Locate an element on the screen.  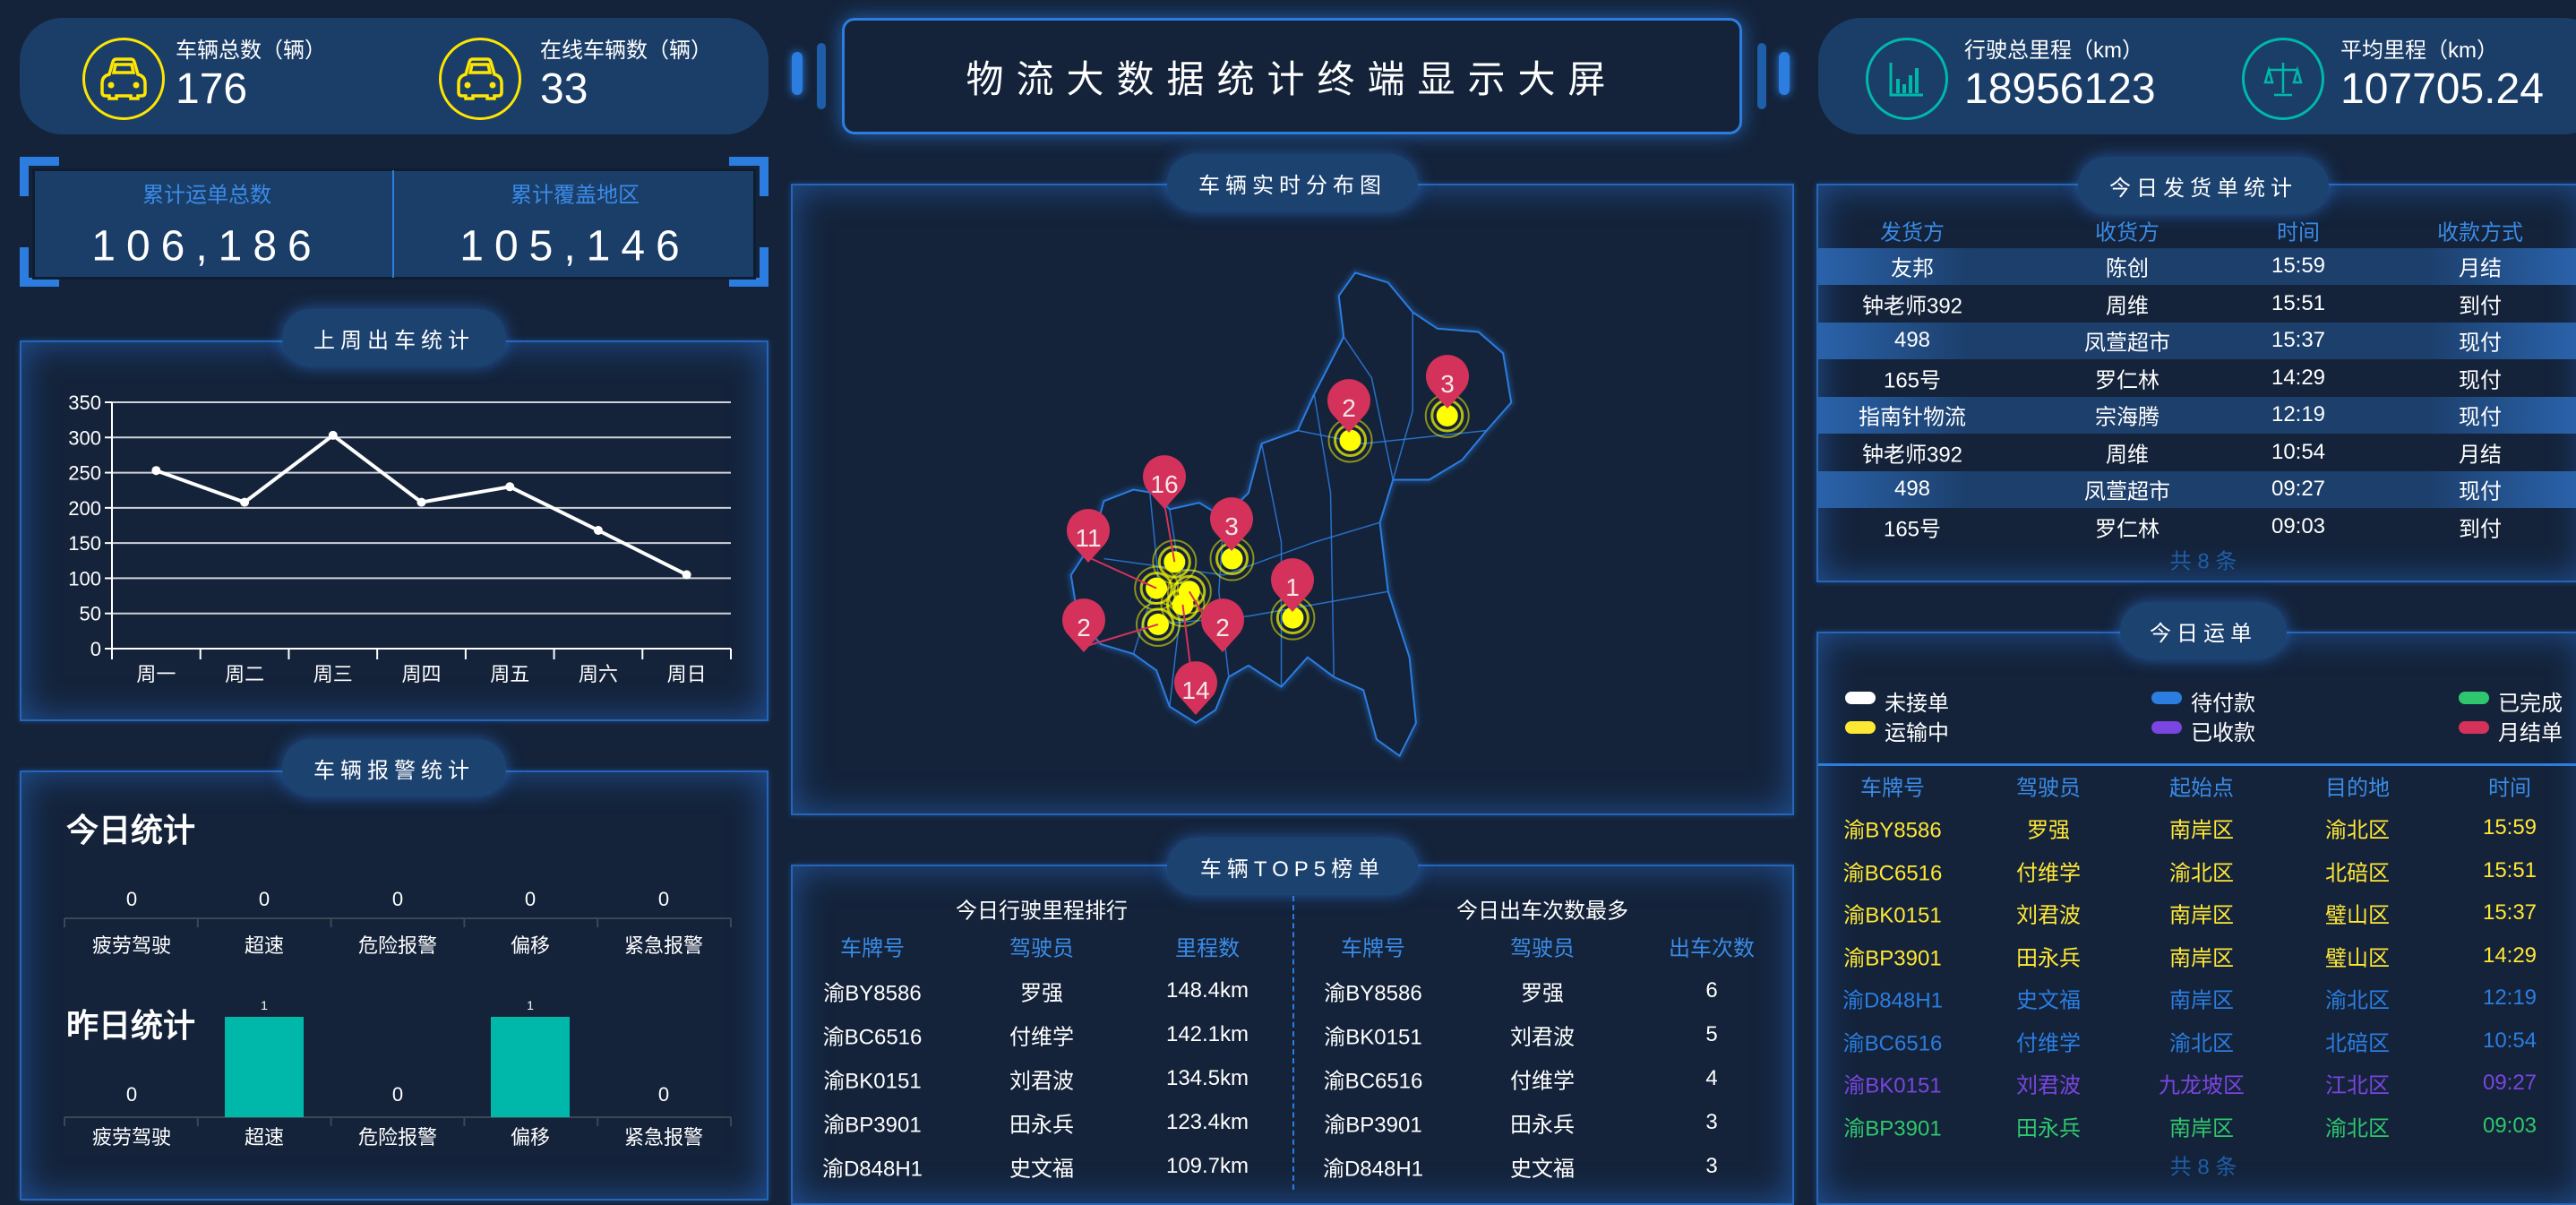
x-tick-label: 周五 is located at coordinates (509, 674).